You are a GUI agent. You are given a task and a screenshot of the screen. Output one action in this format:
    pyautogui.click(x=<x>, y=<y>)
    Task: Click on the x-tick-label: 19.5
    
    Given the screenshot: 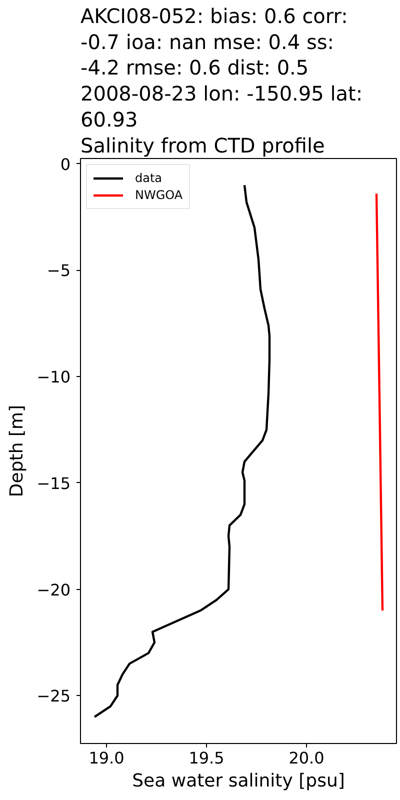 What is the action you would take?
    pyautogui.click(x=206, y=758)
    